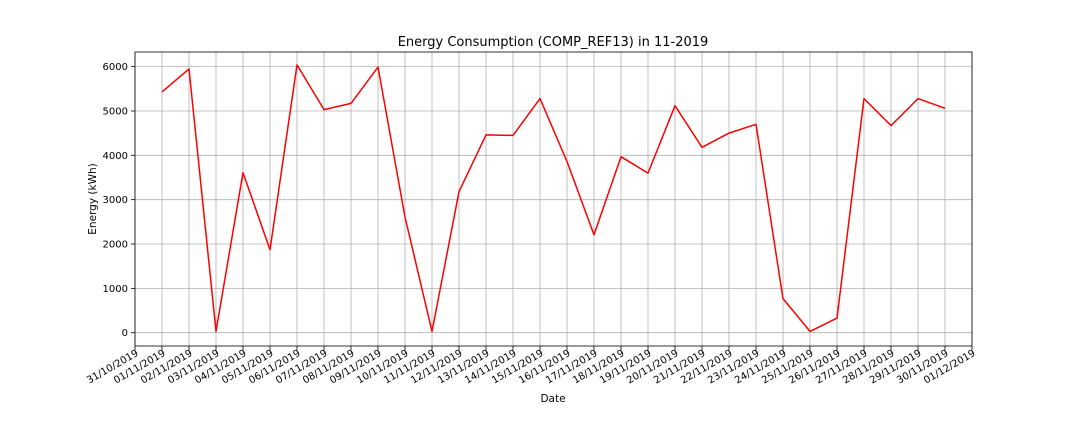  Describe the element at coordinates (552, 399) in the screenshot. I see `x-axis-label: Date` at that location.